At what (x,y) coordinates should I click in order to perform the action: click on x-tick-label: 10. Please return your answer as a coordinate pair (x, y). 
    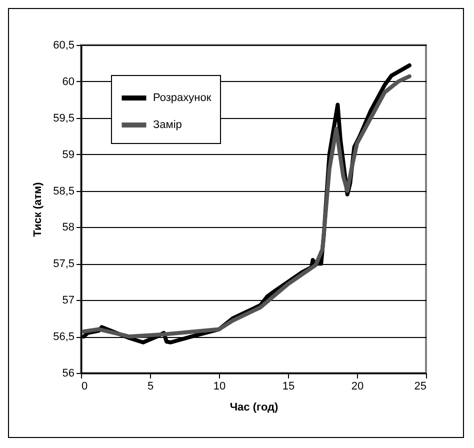
    Looking at the image, I should click on (219, 386).